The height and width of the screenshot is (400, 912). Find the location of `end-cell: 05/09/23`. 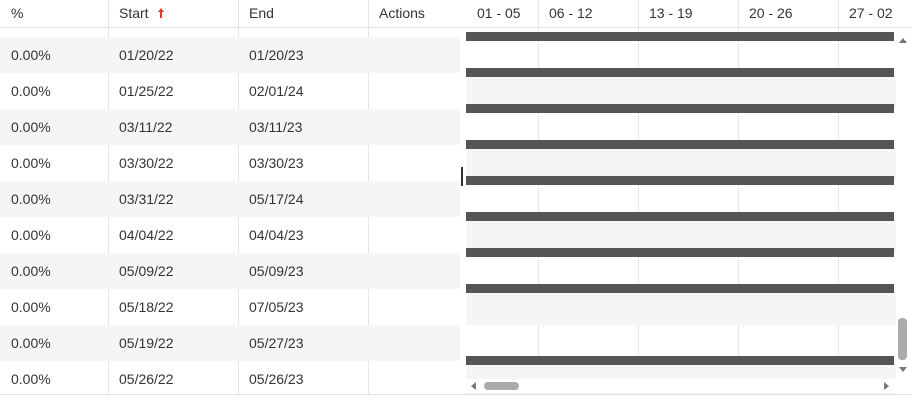

end-cell: 05/09/23 is located at coordinates (276, 271).